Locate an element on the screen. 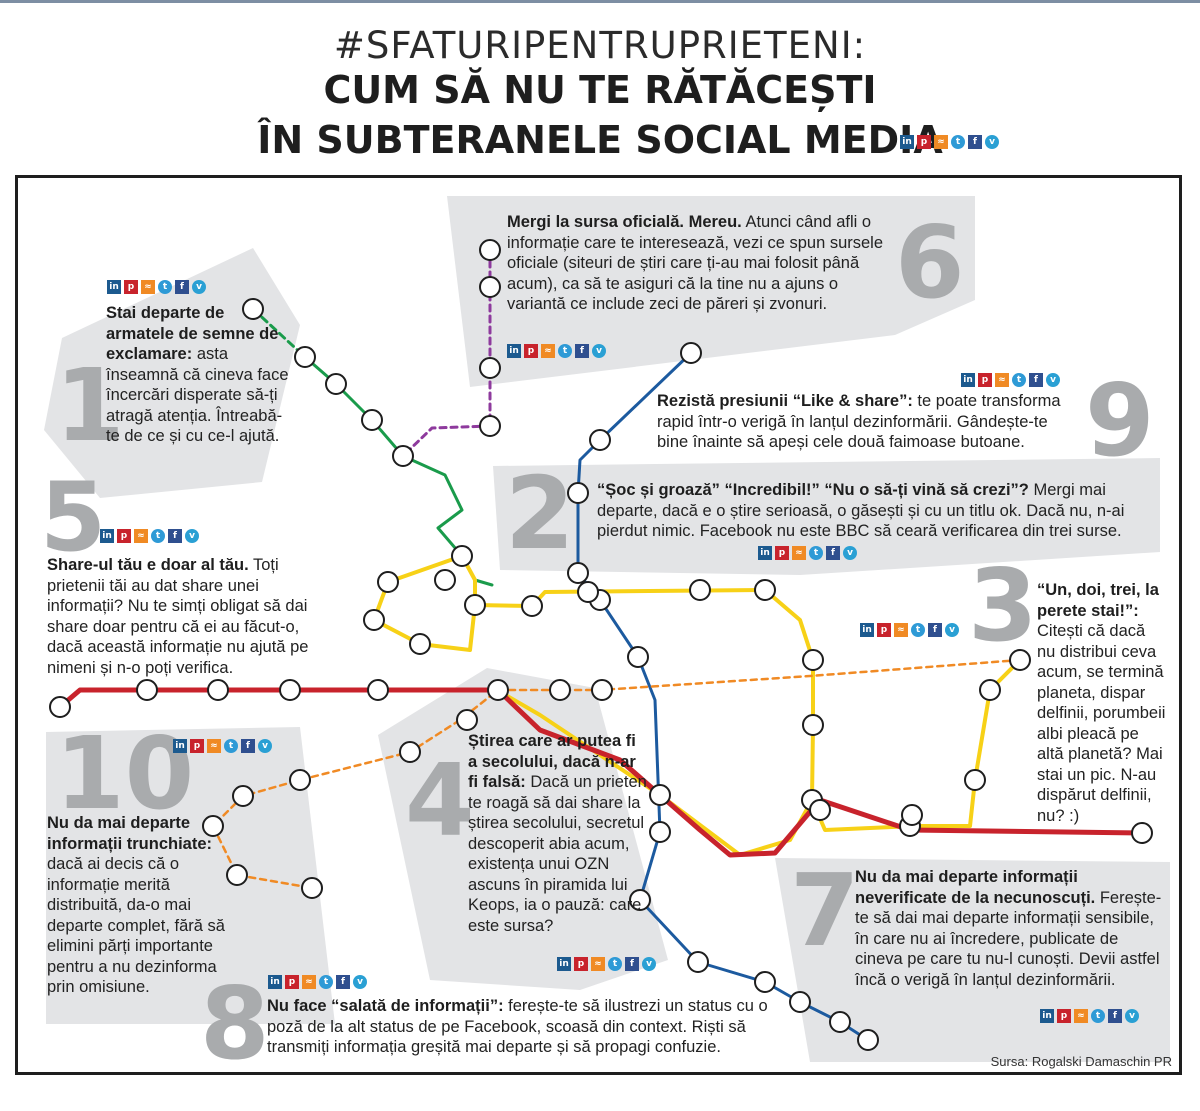 This screenshot has width=1200, height=1111. social-icons-title: in p ≈ t f v is located at coordinates (949, 142).